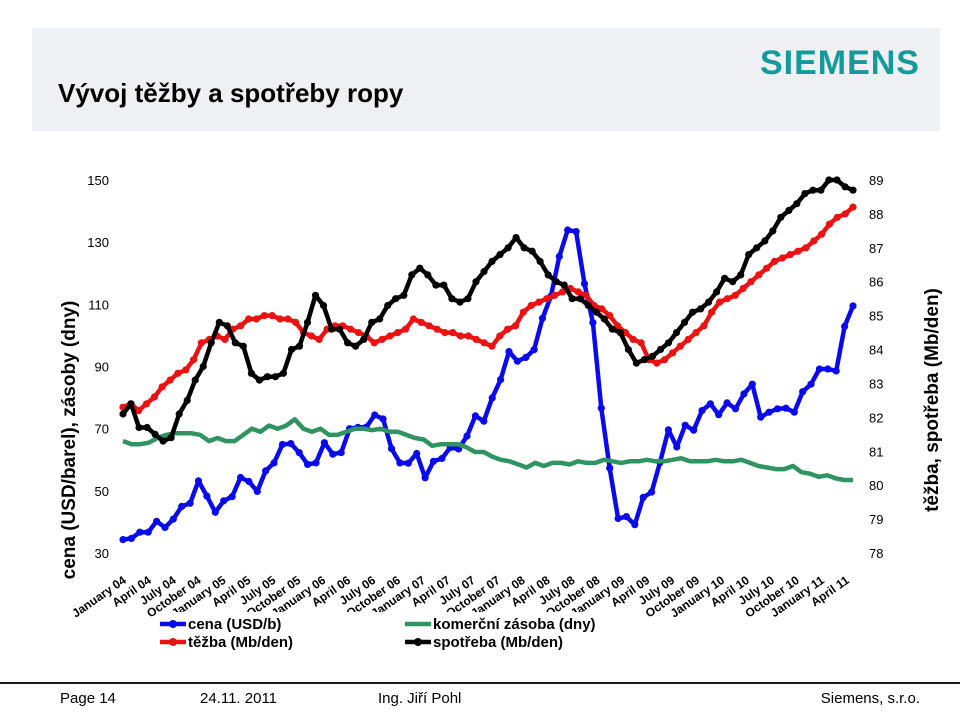  What do you see at coordinates (876, 519) in the screenshot?
I see `y2-tick-label: 79` at bounding box center [876, 519].